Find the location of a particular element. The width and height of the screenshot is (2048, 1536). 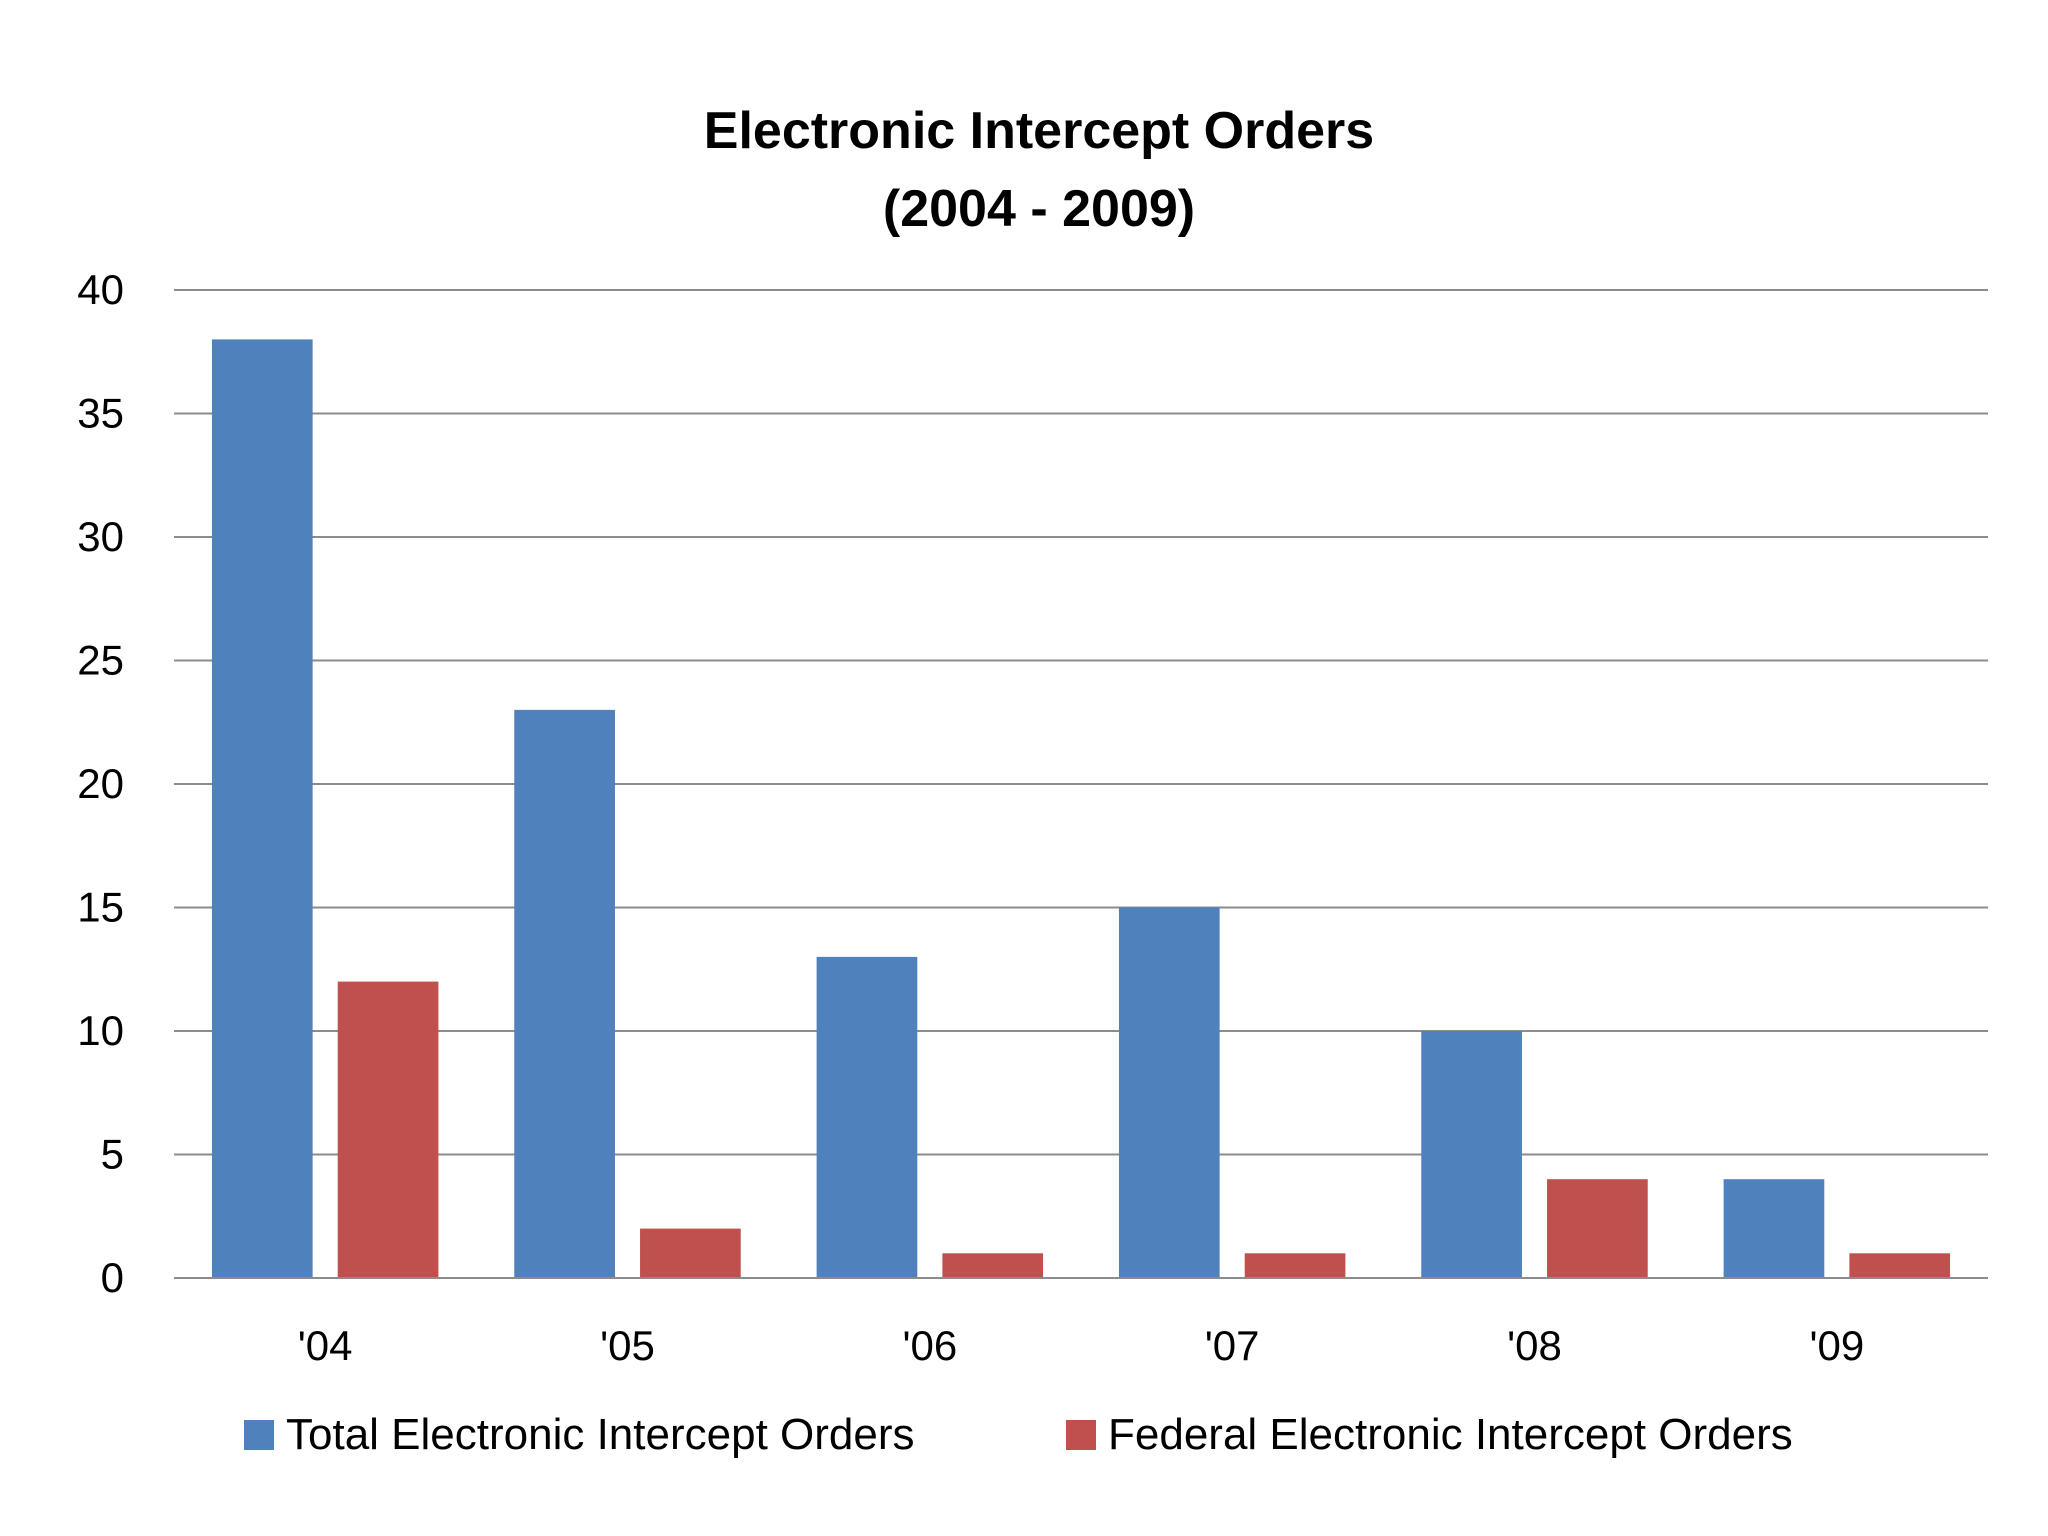

y-axis-ticks: 0 5 10 15 20 25 30 35 40 is located at coordinates (100, 783).